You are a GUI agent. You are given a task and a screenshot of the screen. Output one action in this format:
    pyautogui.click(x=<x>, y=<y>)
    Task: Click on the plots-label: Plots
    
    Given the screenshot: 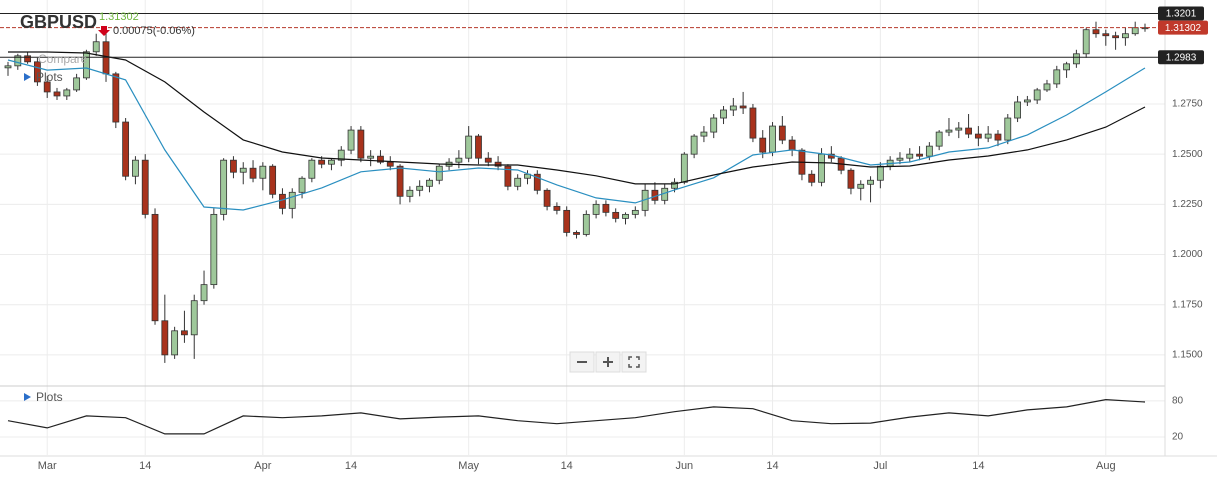 What is the action you would take?
    pyautogui.click(x=49, y=77)
    